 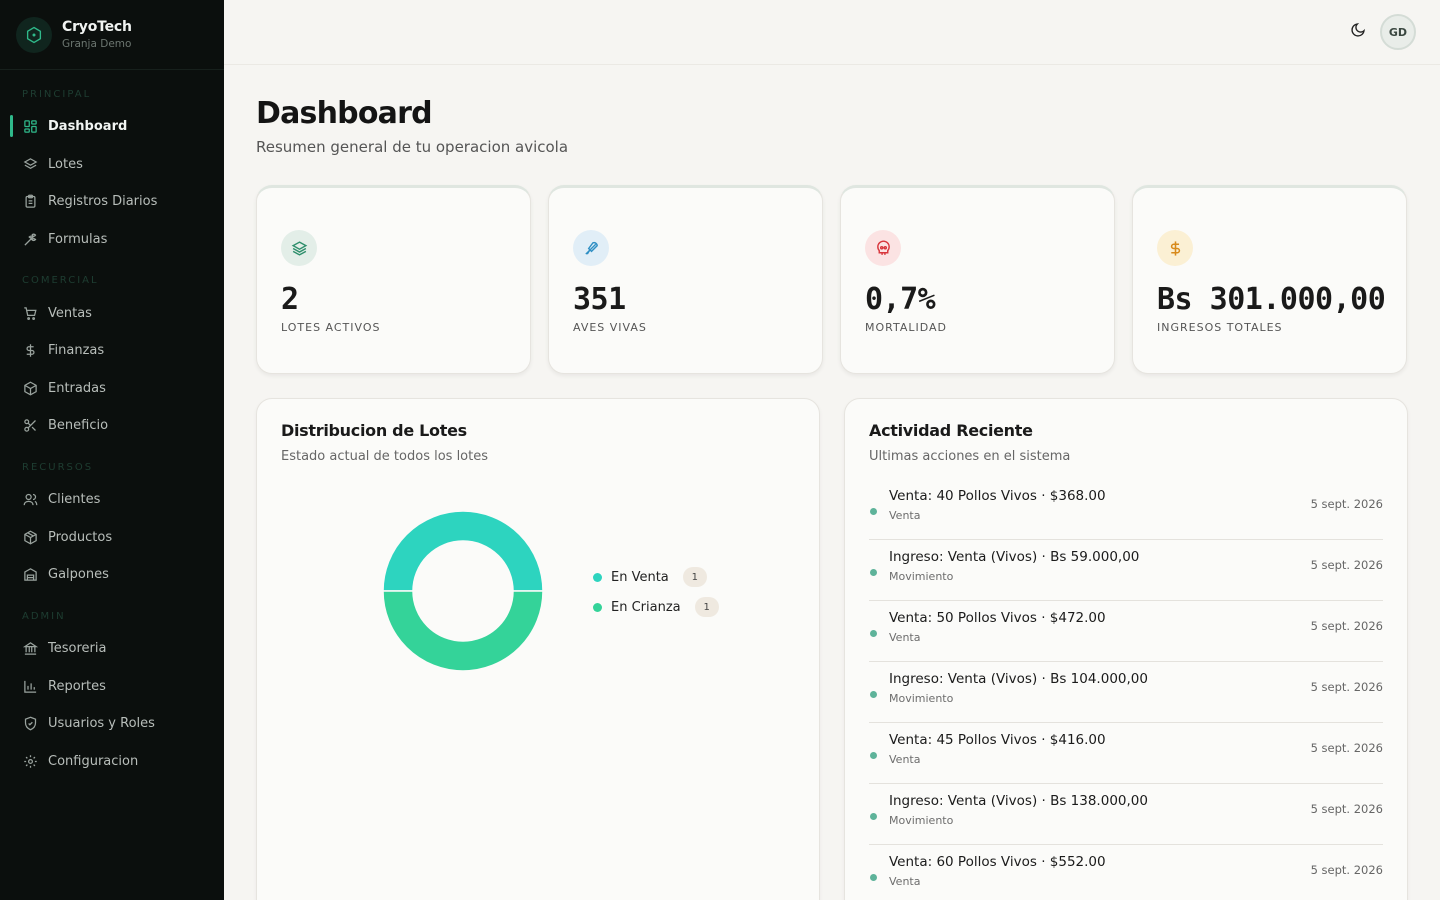 What do you see at coordinates (112, 499) in the screenshot?
I see `sidebar-item-clientes: Clientes` at bounding box center [112, 499].